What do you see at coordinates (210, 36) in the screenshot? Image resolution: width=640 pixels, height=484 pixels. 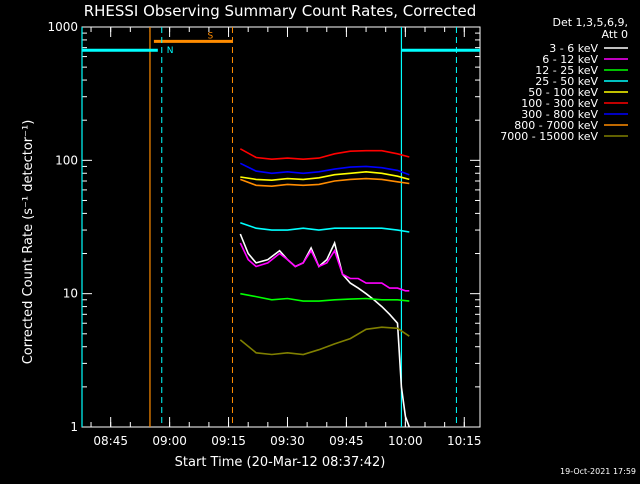 I see `marker-label-s: S` at bounding box center [210, 36].